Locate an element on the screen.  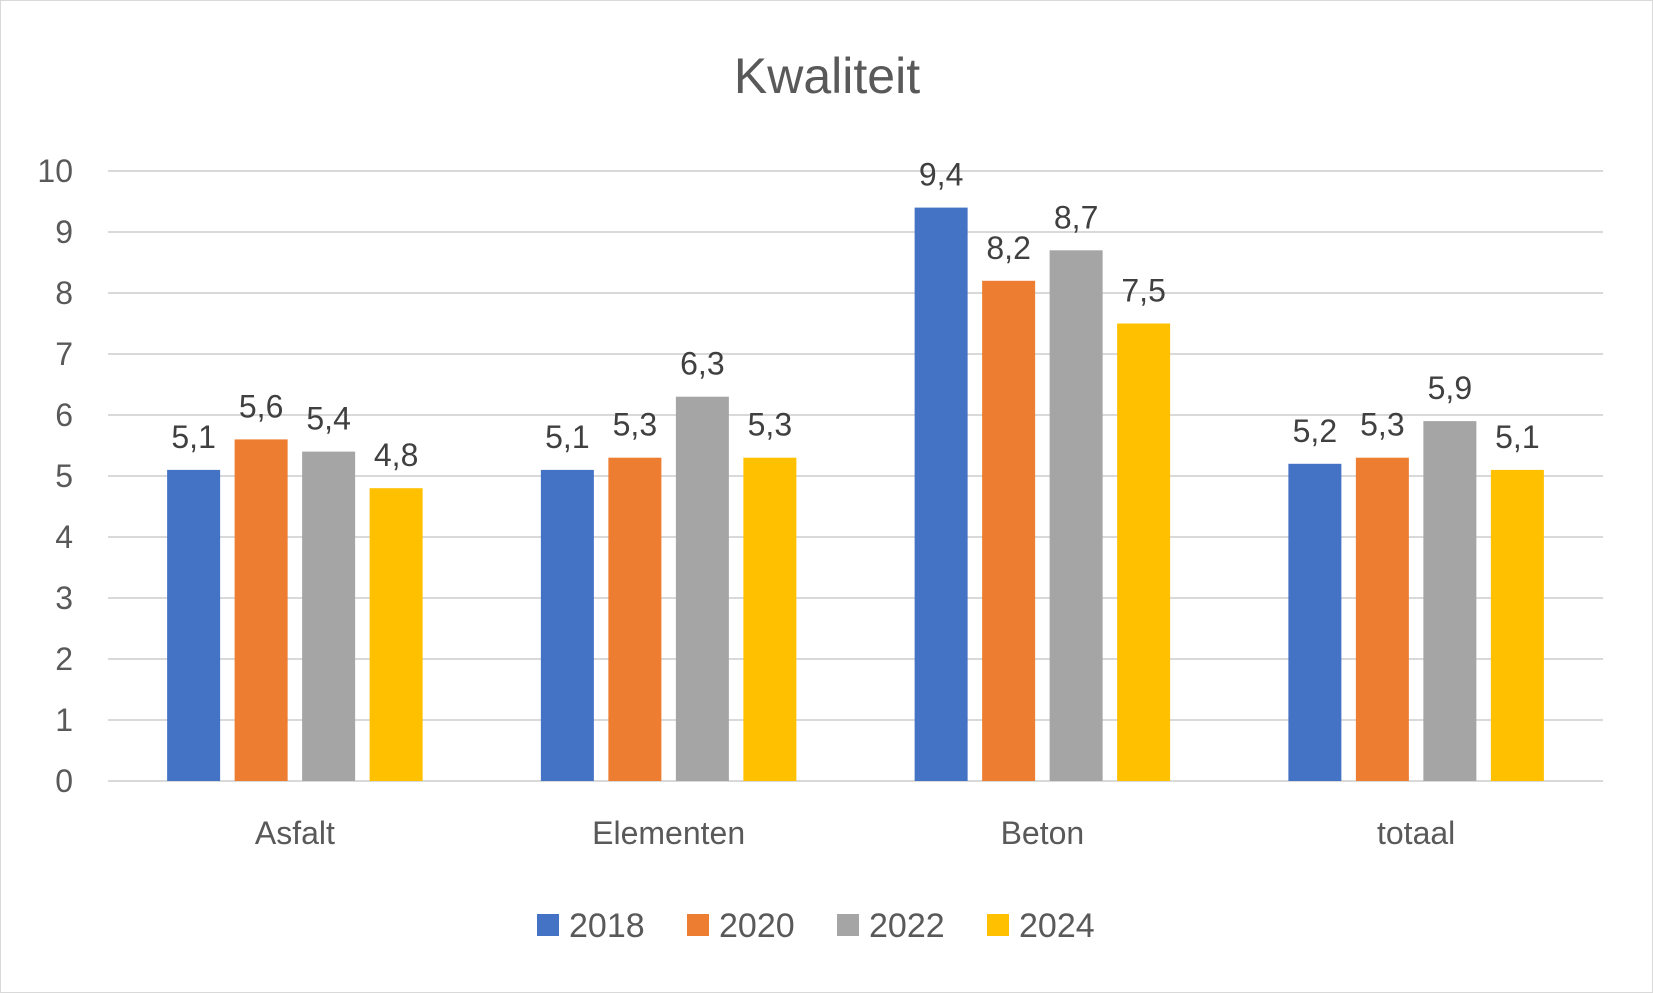
bar-2022-totaal is located at coordinates (1450, 601).